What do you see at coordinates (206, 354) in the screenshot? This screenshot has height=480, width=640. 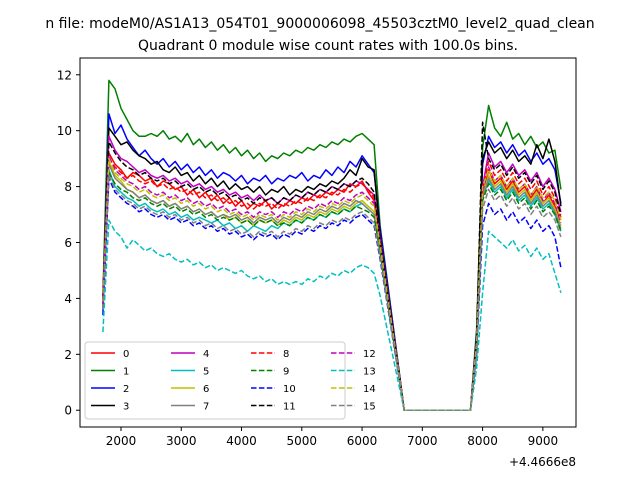 I see `legend-label-4: 4` at bounding box center [206, 354].